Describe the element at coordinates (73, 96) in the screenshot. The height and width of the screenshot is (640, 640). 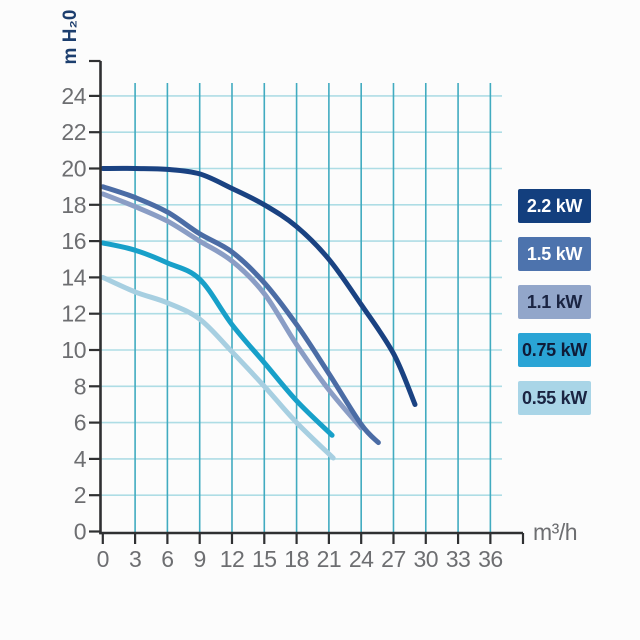
I see `y-tick-label: 24` at that location.